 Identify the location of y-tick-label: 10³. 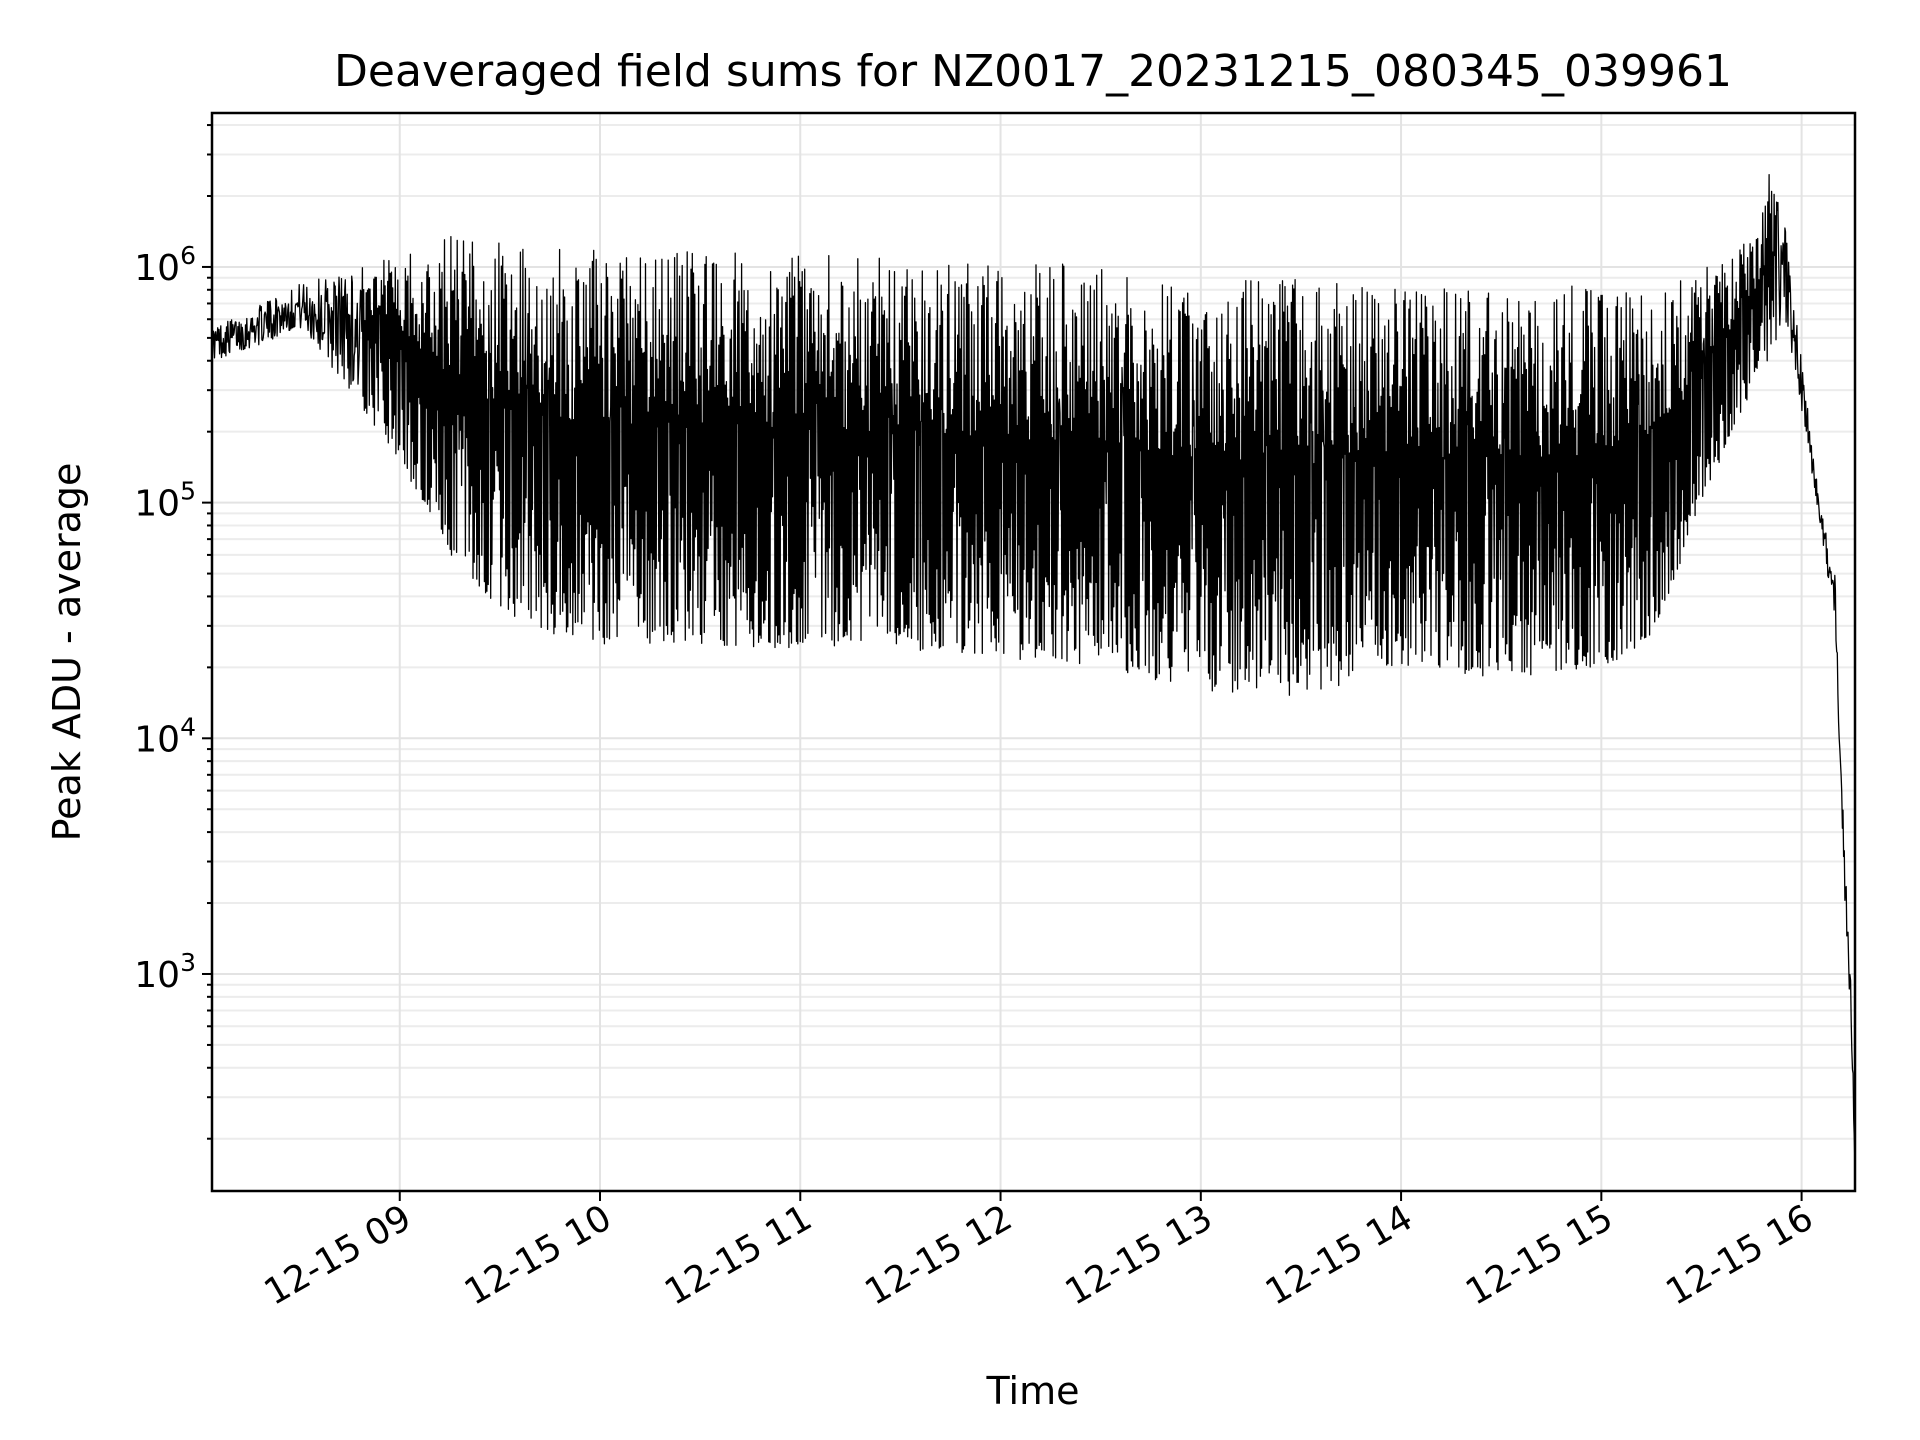
(165, 972).